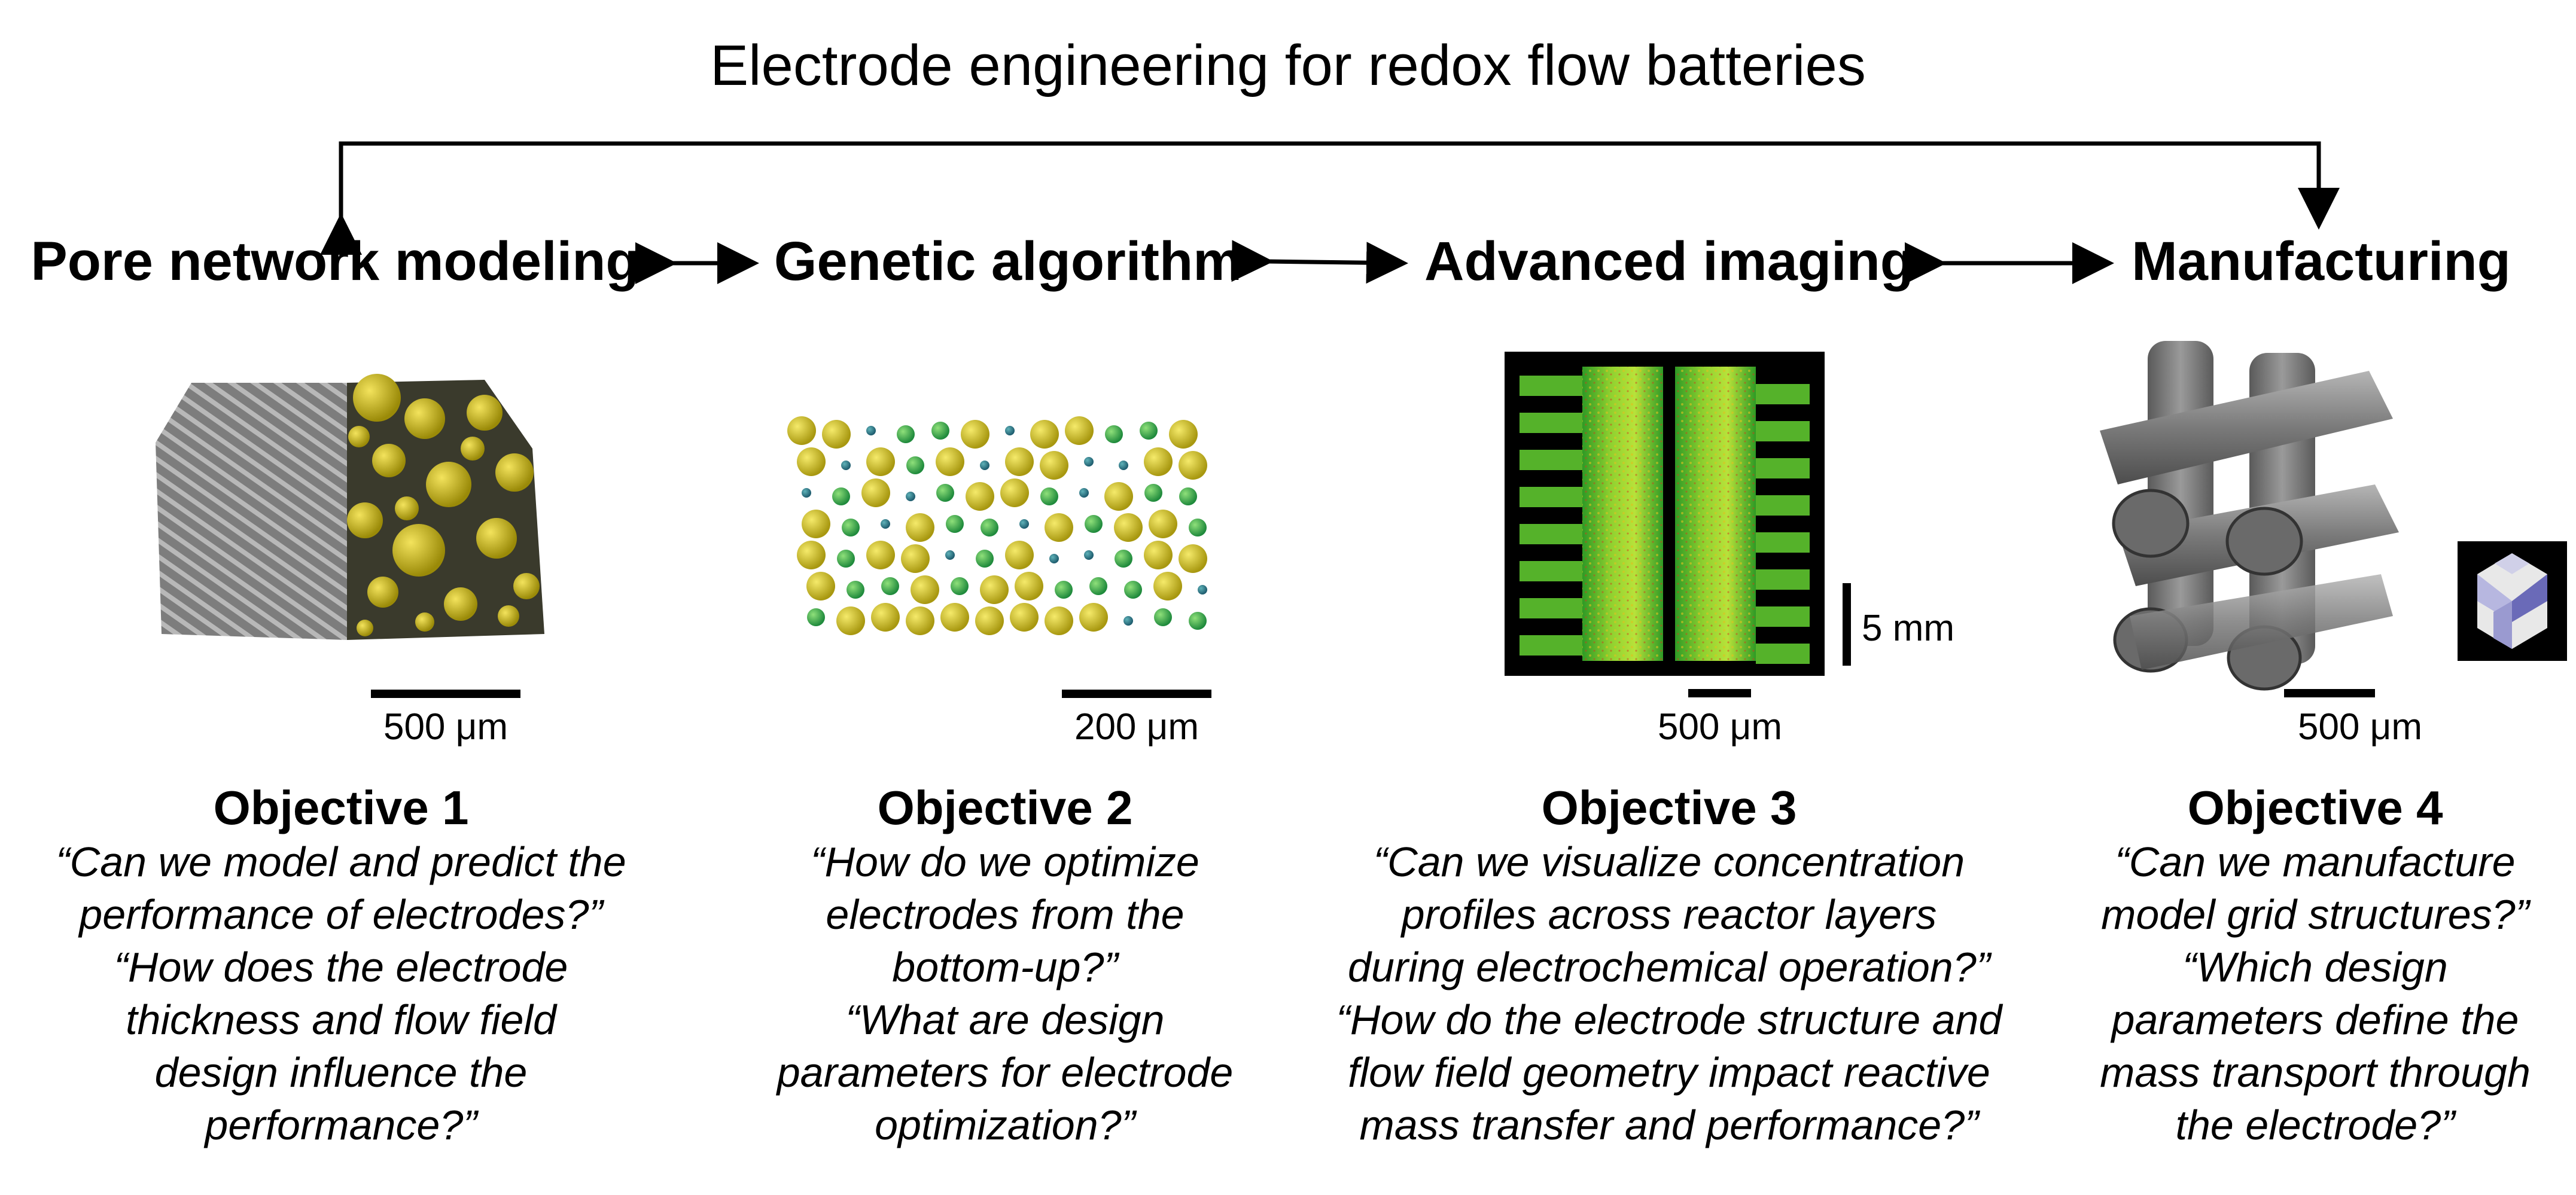  I want to click on bracket-line, so click(1330, 198).